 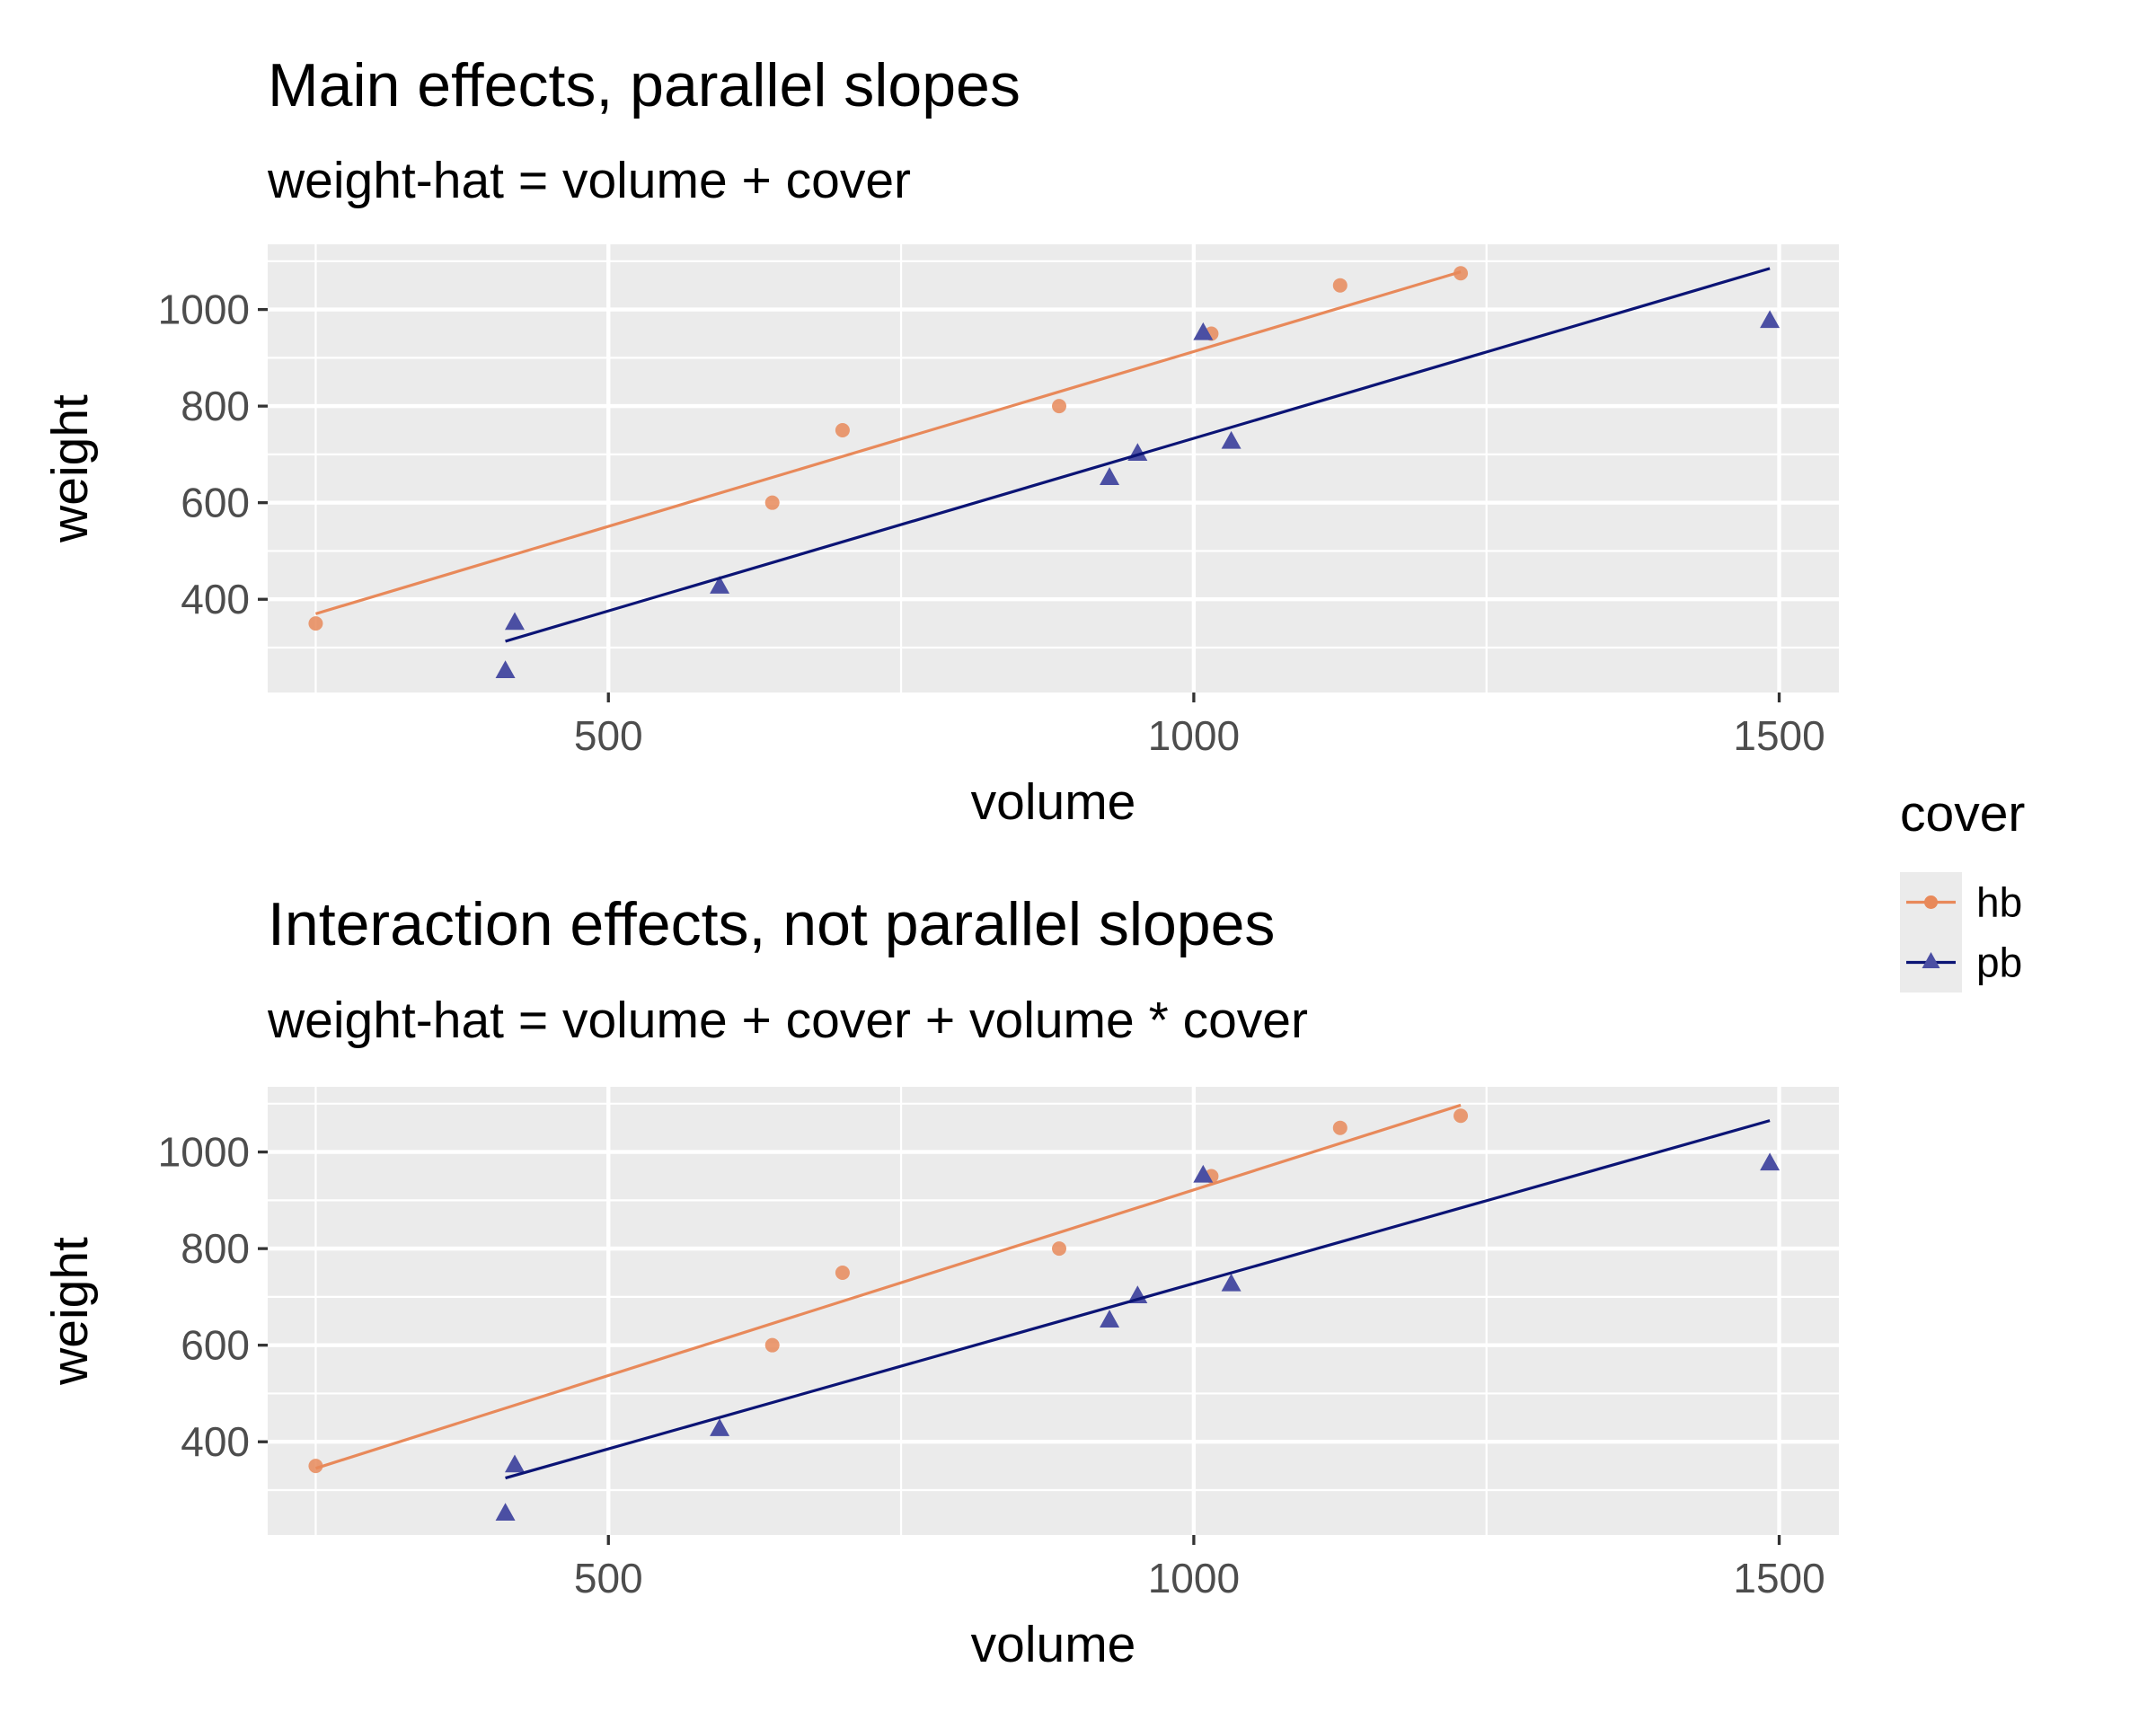 I want to click on chart-title: Interaction effects, not parallel slopes, so click(x=771, y=924).